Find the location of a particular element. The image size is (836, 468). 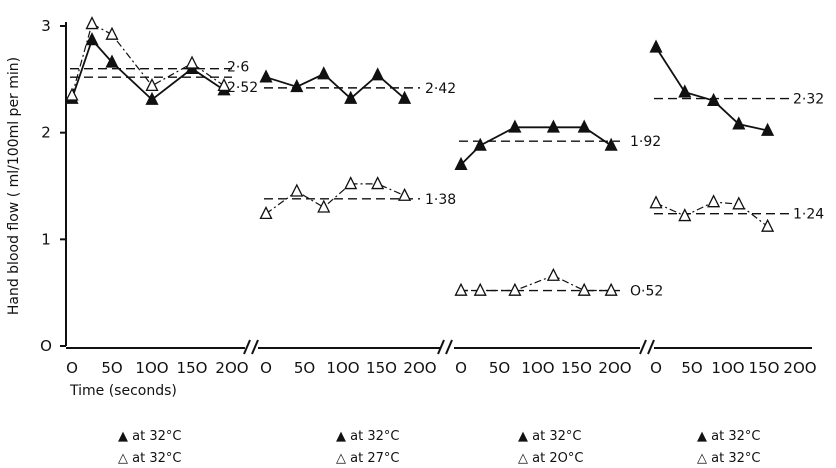

legend-filled-p1: ▲ at 32°C is located at coordinates (149, 436).